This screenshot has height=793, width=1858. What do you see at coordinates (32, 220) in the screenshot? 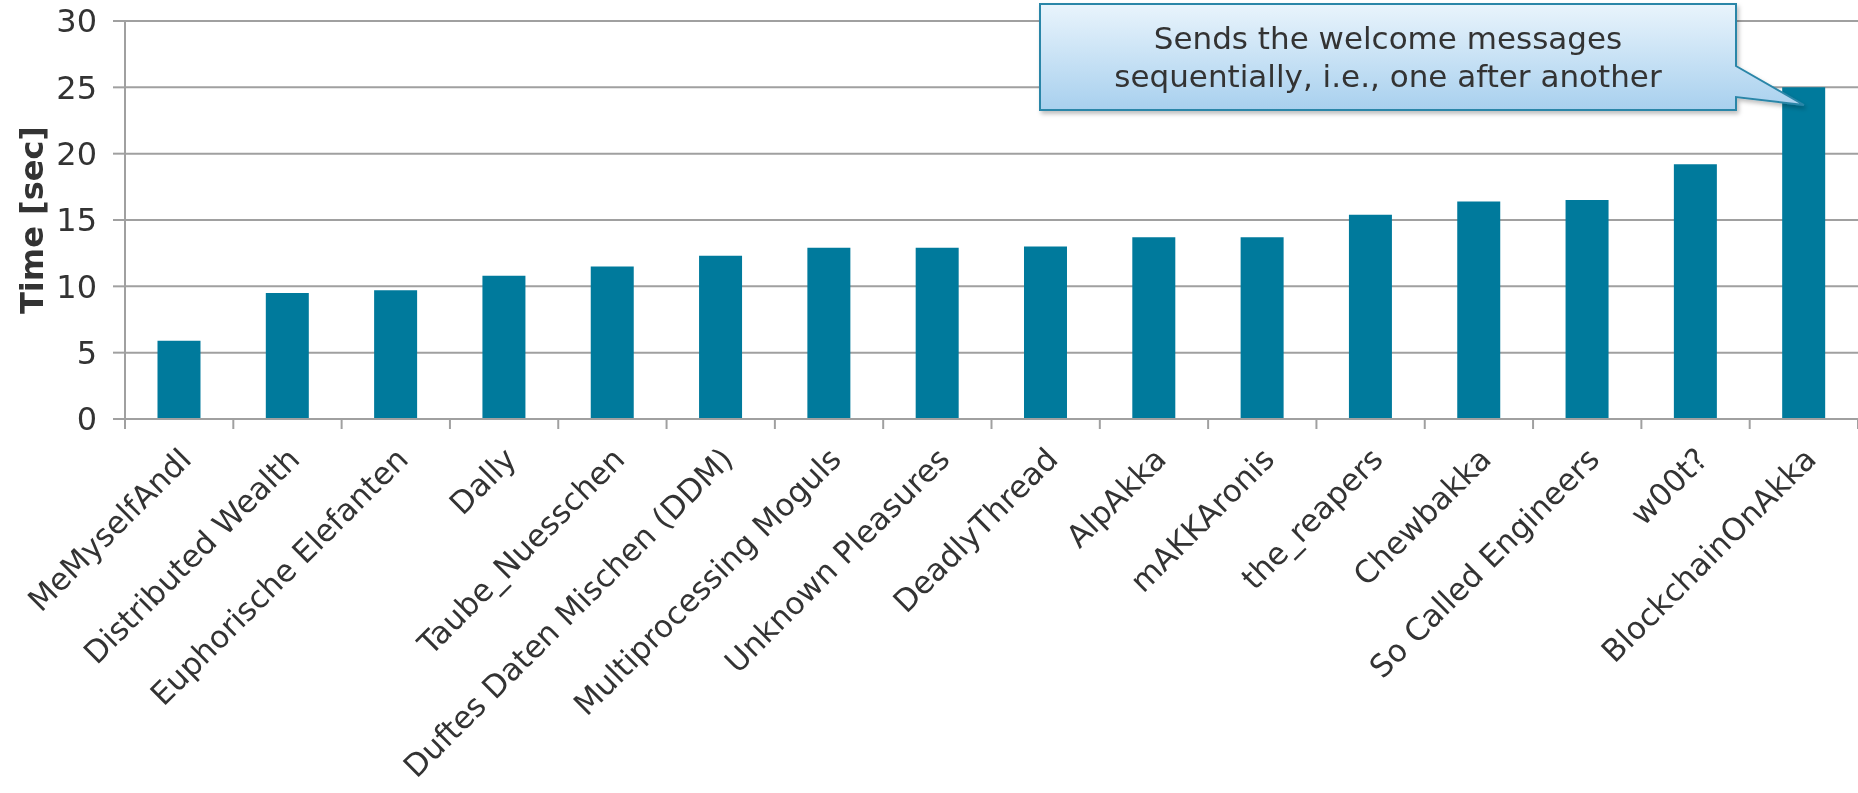
I see `y-axis-title: Time [sec]` at bounding box center [32, 220].